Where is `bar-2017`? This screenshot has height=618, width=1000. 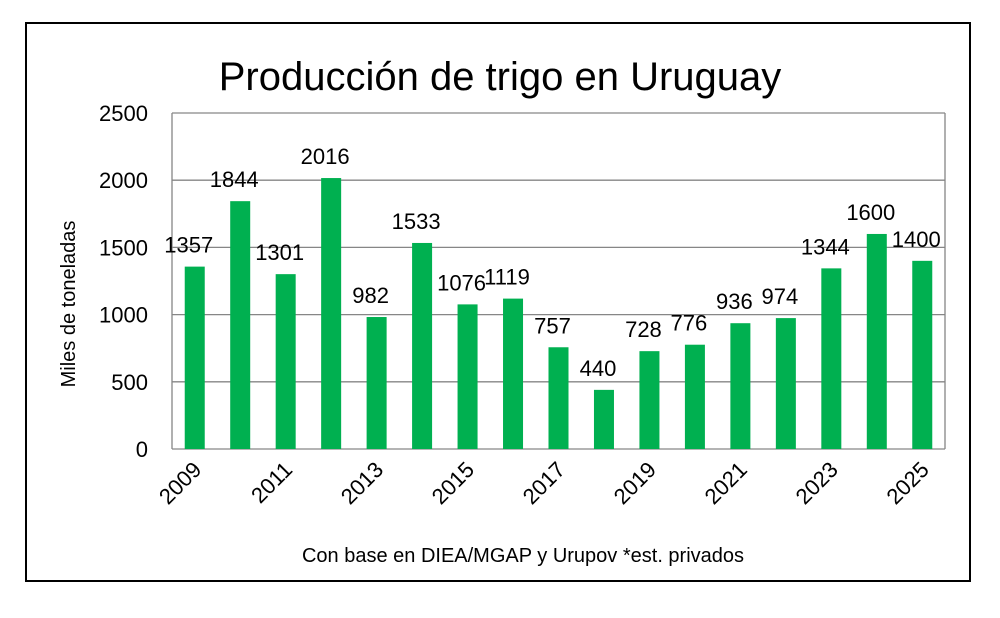
bar-2017 is located at coordinates (558, 398).